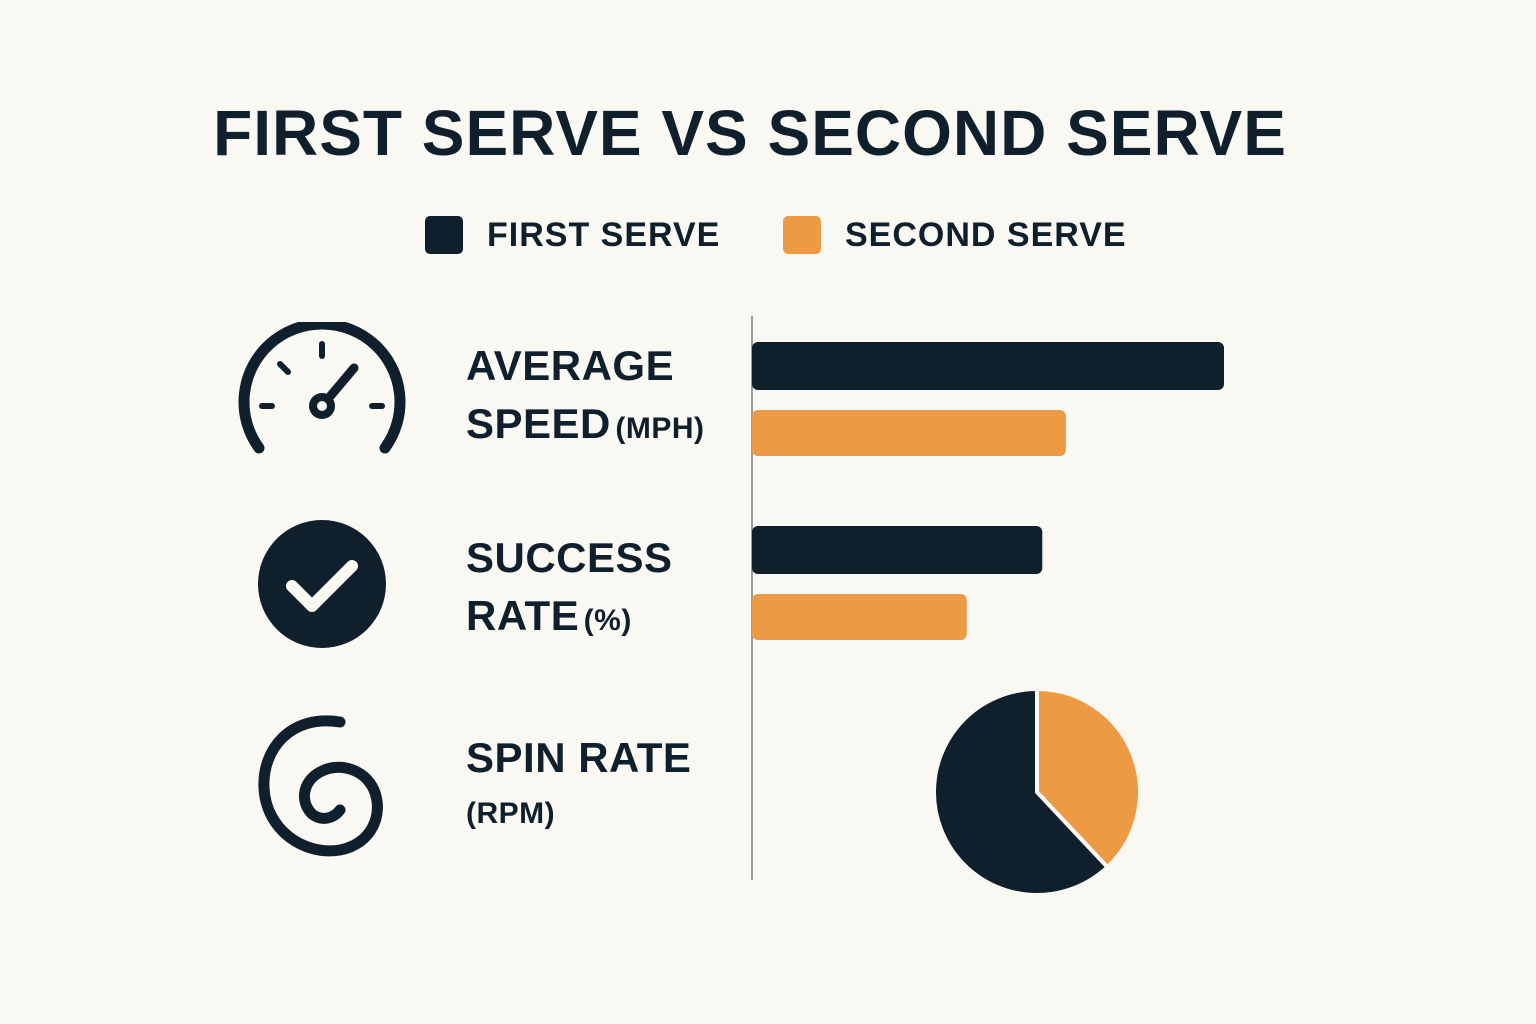  I want to click on speedometer-icon, so click(322, 388).